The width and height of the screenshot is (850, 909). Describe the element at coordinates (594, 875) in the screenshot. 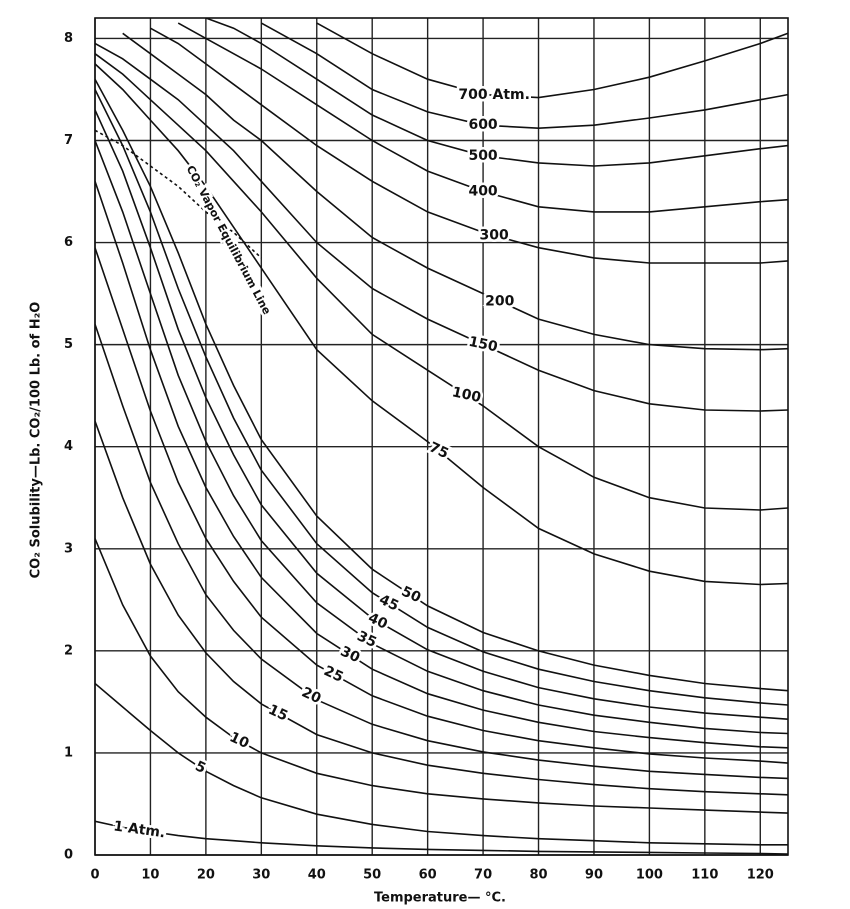

I see `x-tick-label: 90` at that location.